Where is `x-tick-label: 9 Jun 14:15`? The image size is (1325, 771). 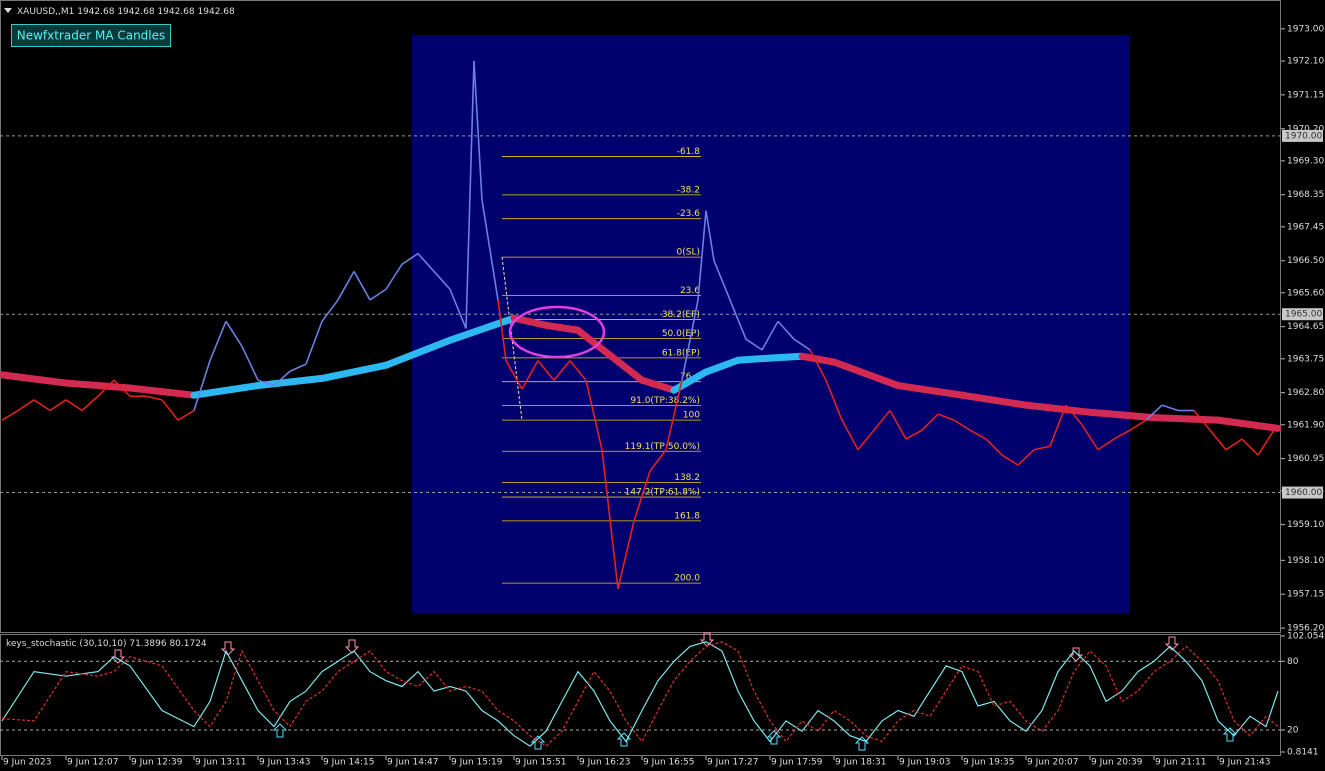
x-tick-label: 9 Jun 14:15 is located at coordinates (348, 763).